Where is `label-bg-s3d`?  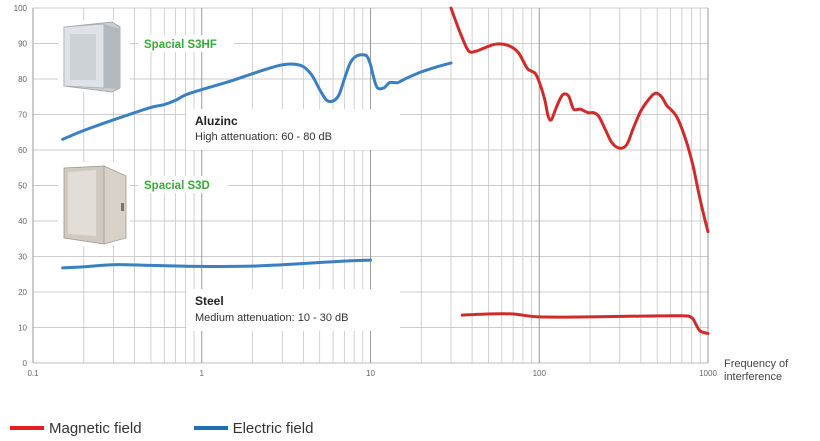
label-bg-s3d is located at coordinates (183, 184).